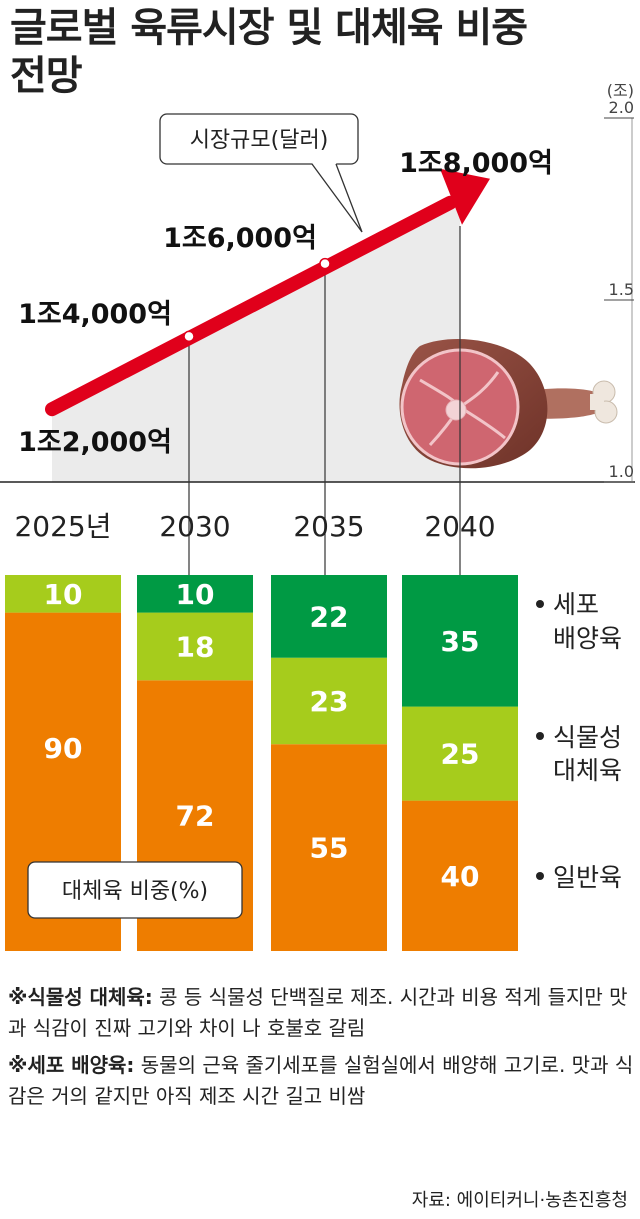 The height and width of the screenshot is (1219, 640). I want to click on bar-value-label: 90, so click(63, 748).